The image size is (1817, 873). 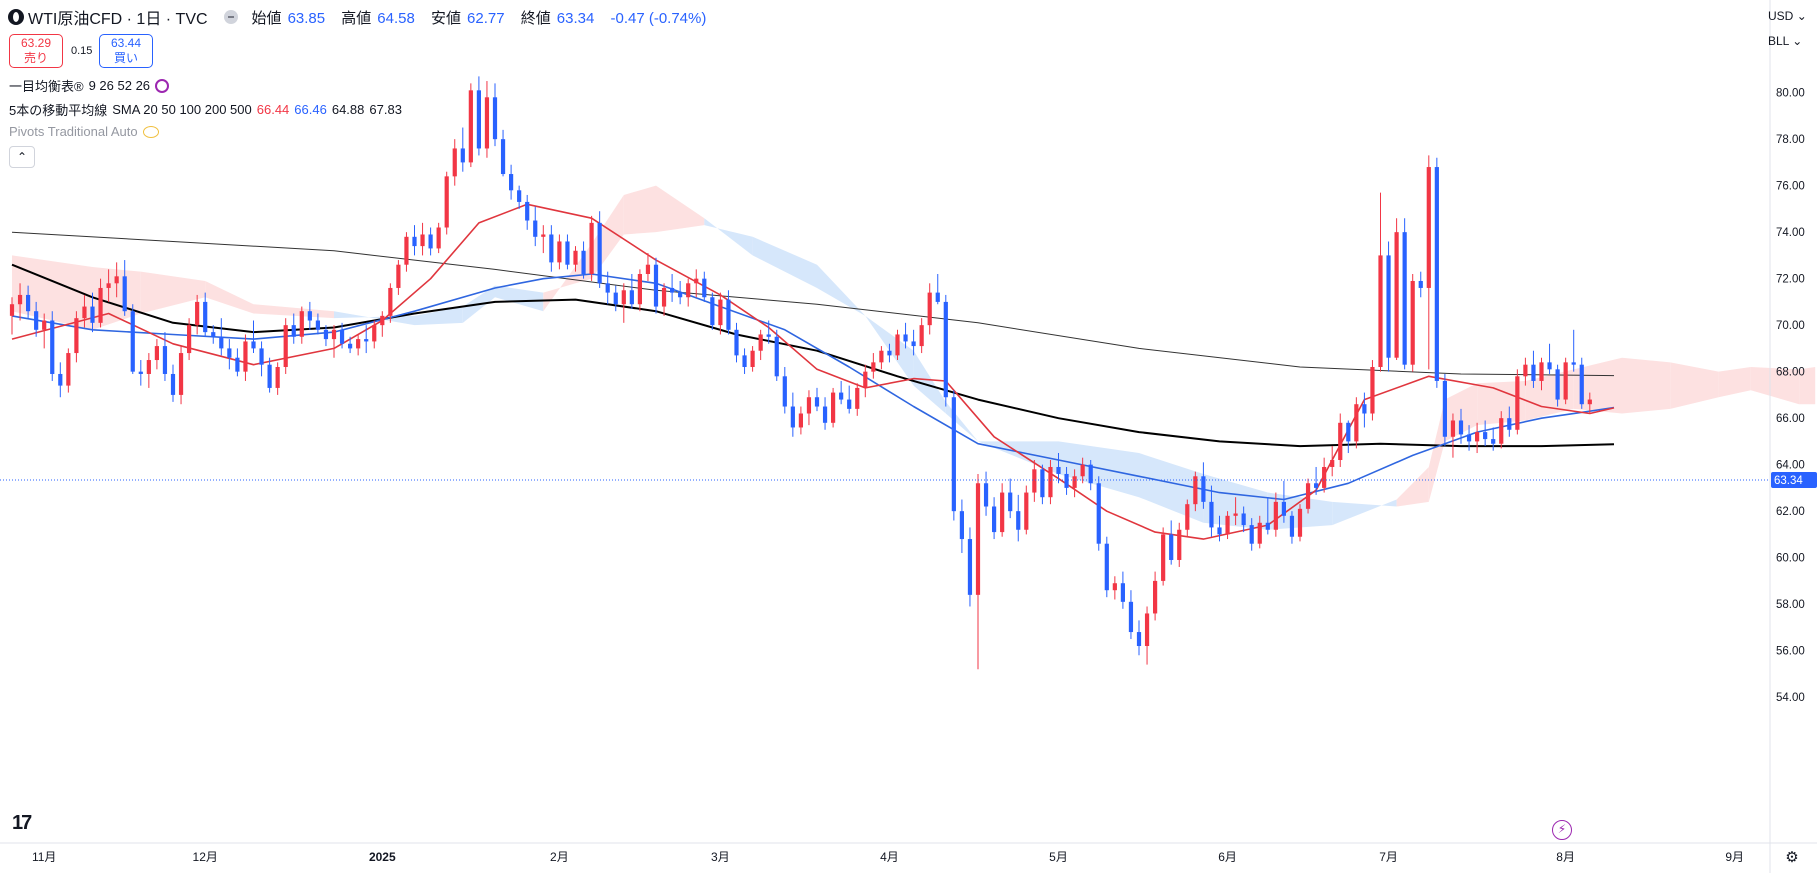 I want to click on indicator-pivots: Pivots Traditional Auto, so click(x=84, y=131).